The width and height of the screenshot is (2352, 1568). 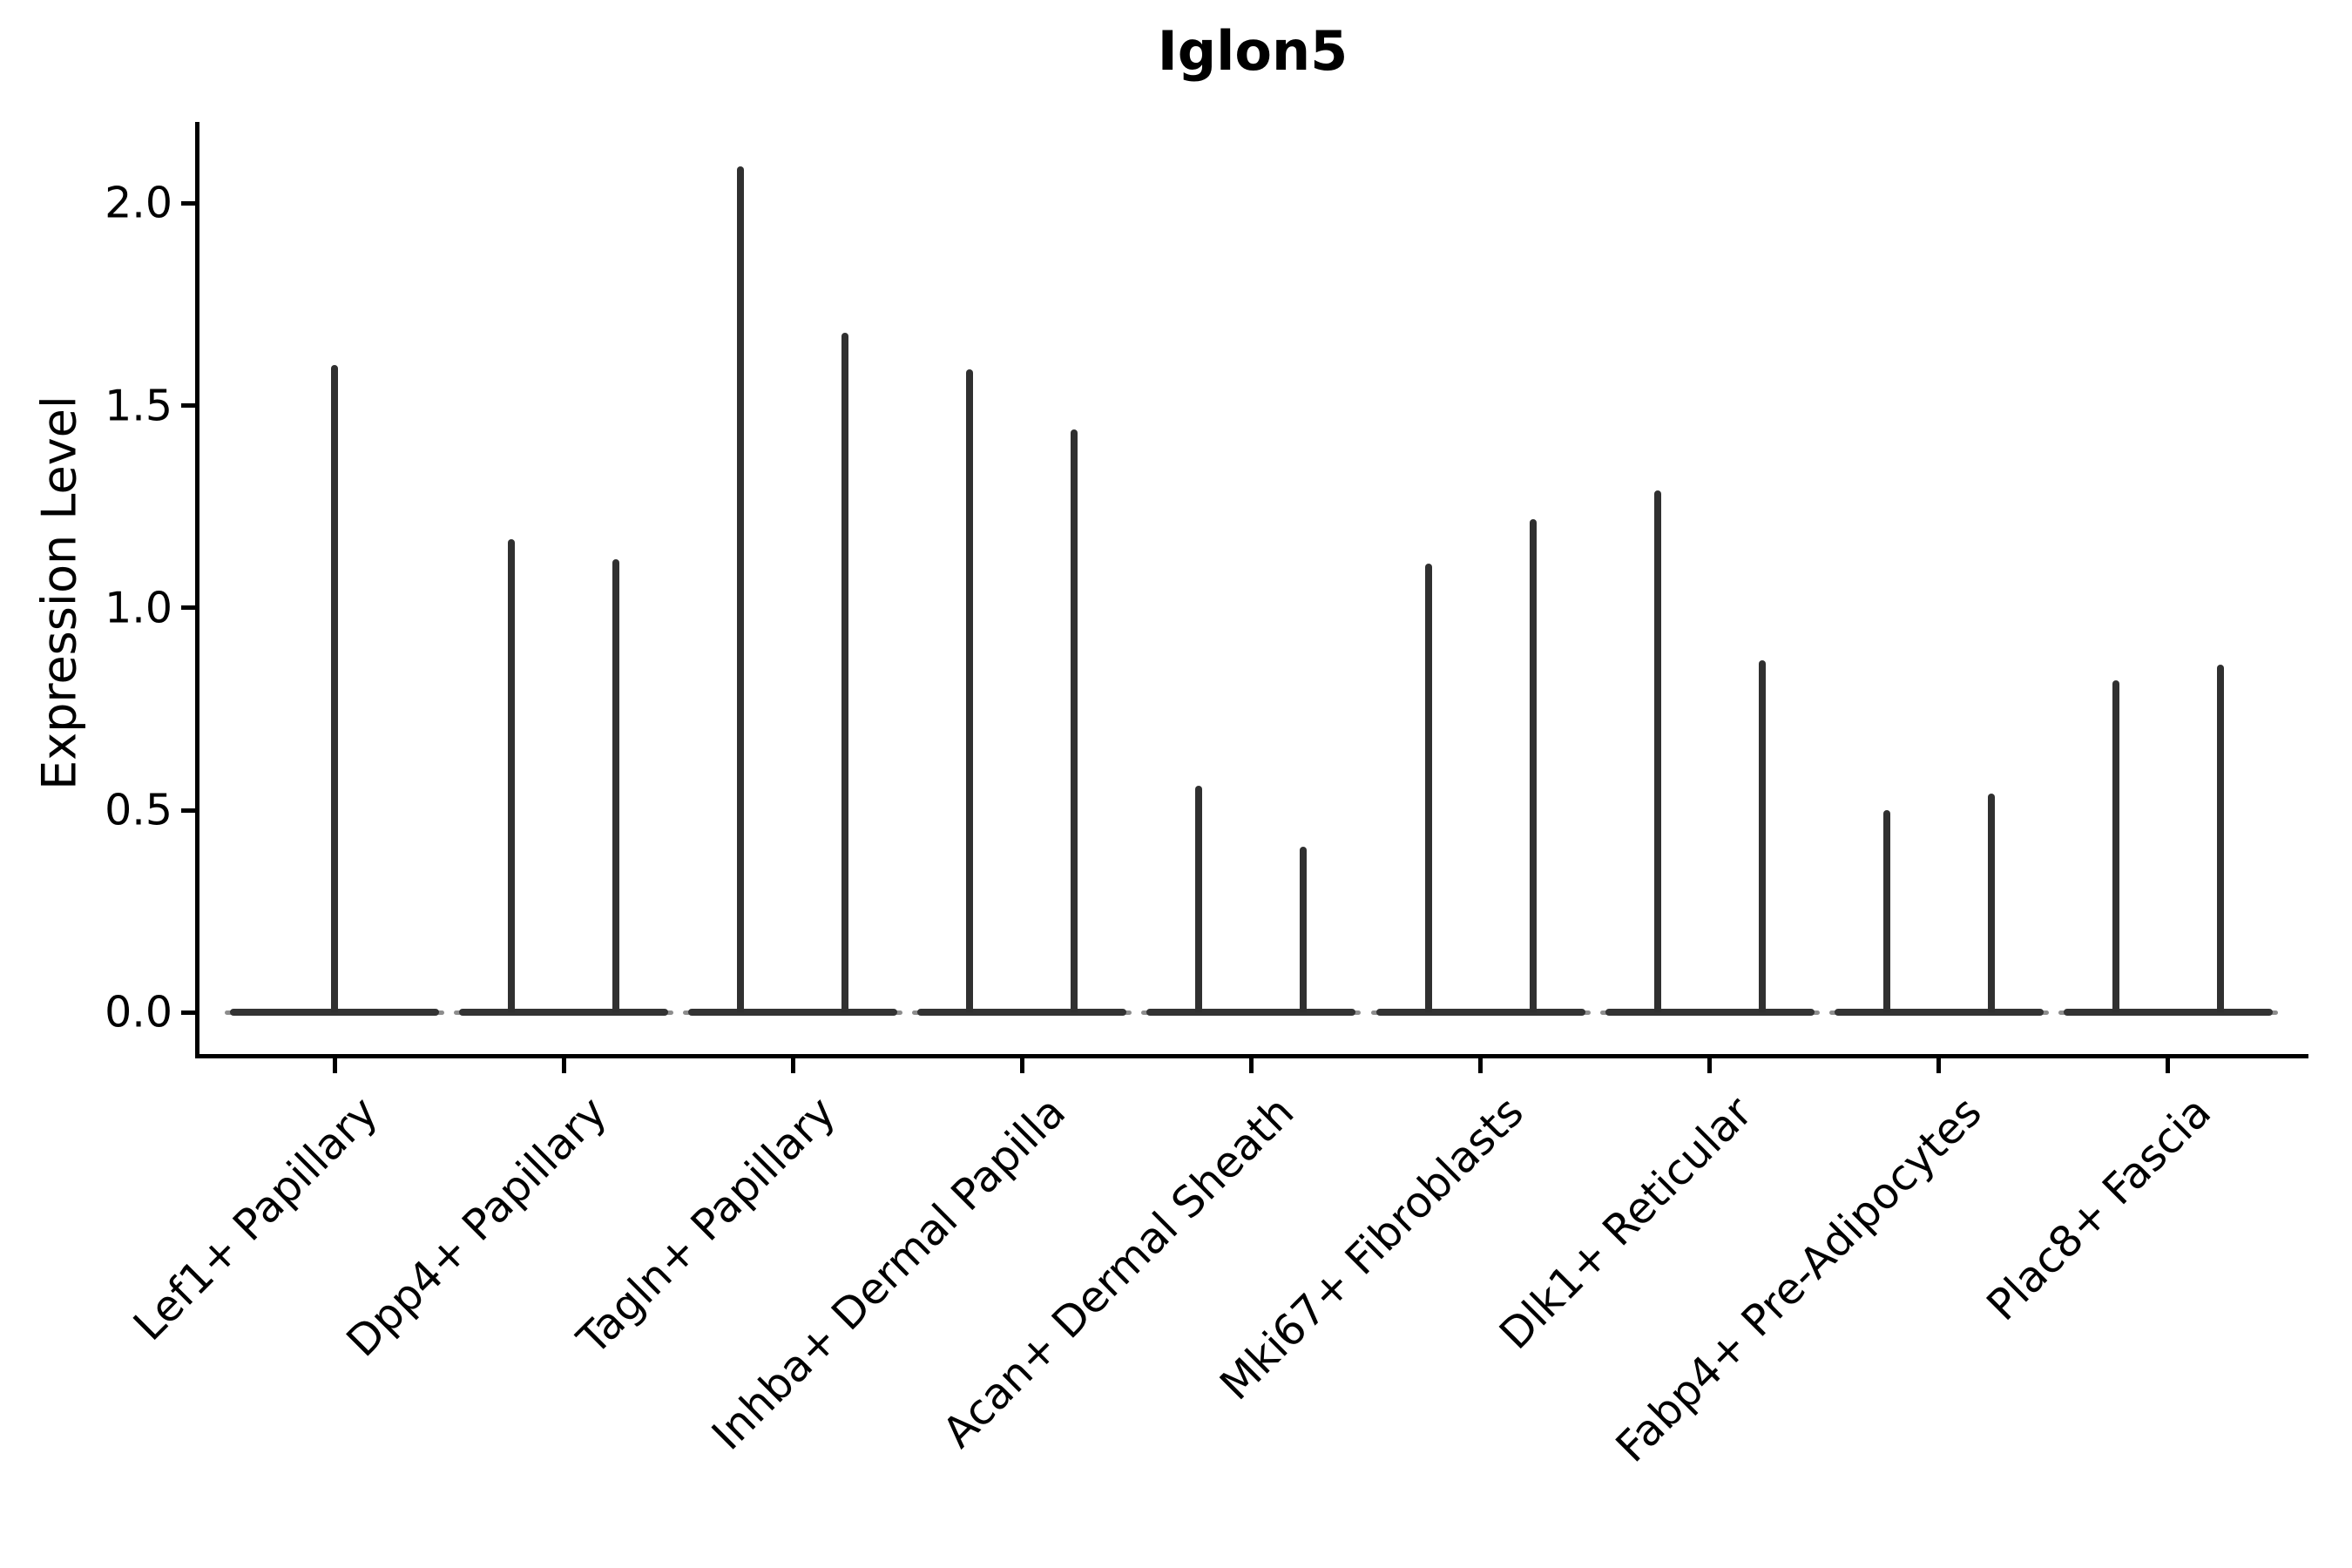 What do you see at coordinates (1626, 1223) in the screenshot?
I see `x-tick-label: Dlk1+ Reticular` at bounding box center [1626, 1223].